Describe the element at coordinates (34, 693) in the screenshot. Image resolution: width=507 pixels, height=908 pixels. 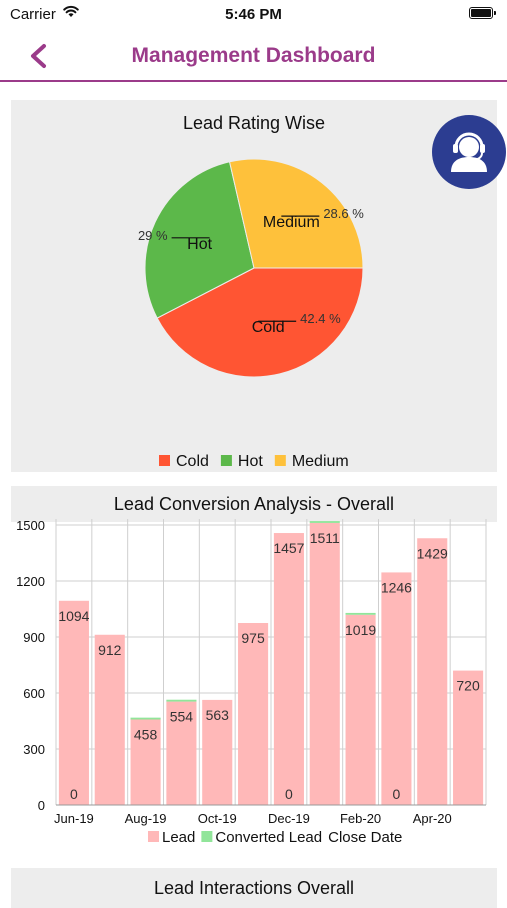
I see `y-tick-label: 600` at that location.